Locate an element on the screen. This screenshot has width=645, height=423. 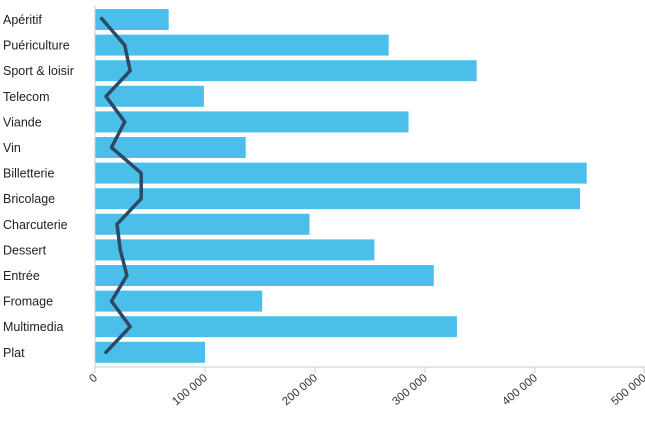
category-label: Bricolage is located at coordinates (29, 199).